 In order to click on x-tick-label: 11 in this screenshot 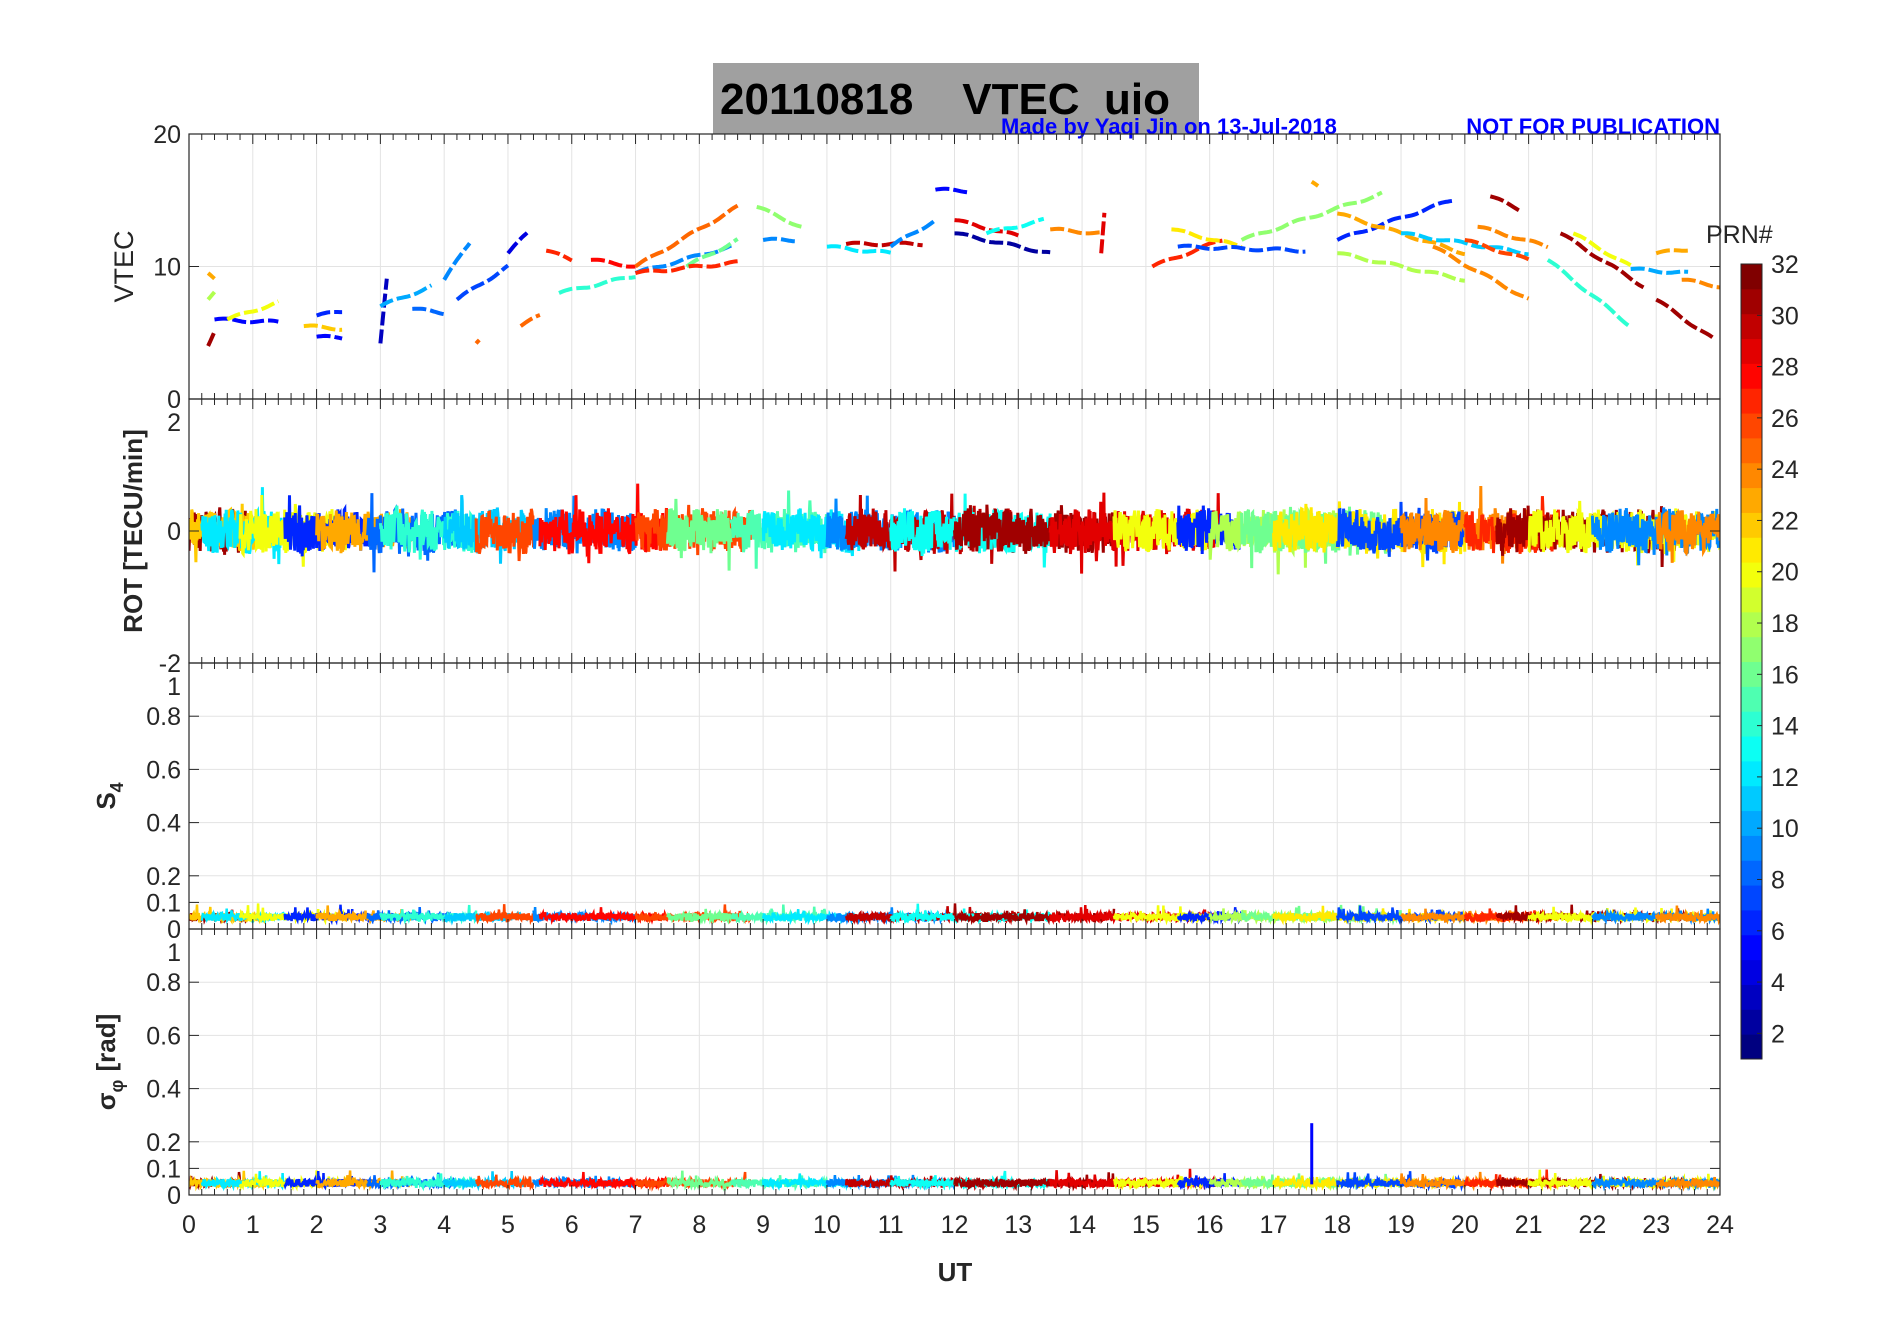, I will do `click(891, 1225)`.